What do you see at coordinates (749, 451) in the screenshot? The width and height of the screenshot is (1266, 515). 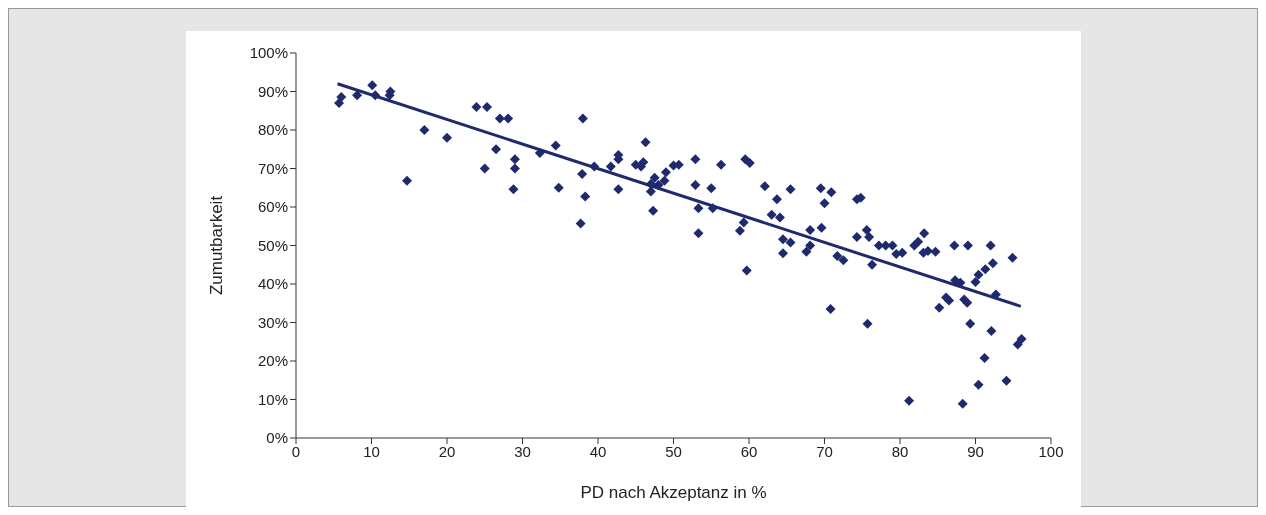 I see `x-tick-label: 60` at bounding box center [749, 451].